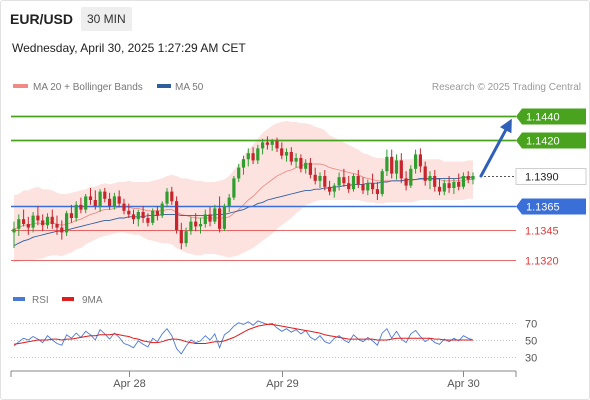  What do you see at coordinates (542, 178) in the screenshot?
I see `last-price-label: 1.1390` at bounding box center [542, 178].